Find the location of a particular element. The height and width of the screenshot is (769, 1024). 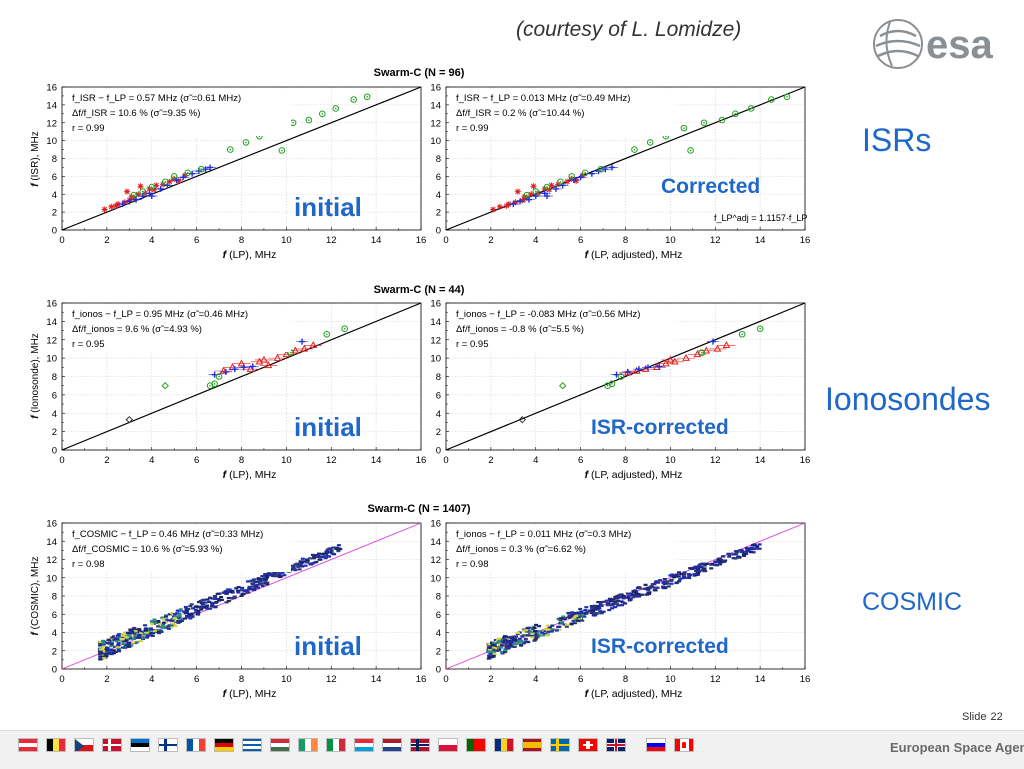

y-axis-label: f (Ionosonde), MHz is located at coordinates (35, 376).